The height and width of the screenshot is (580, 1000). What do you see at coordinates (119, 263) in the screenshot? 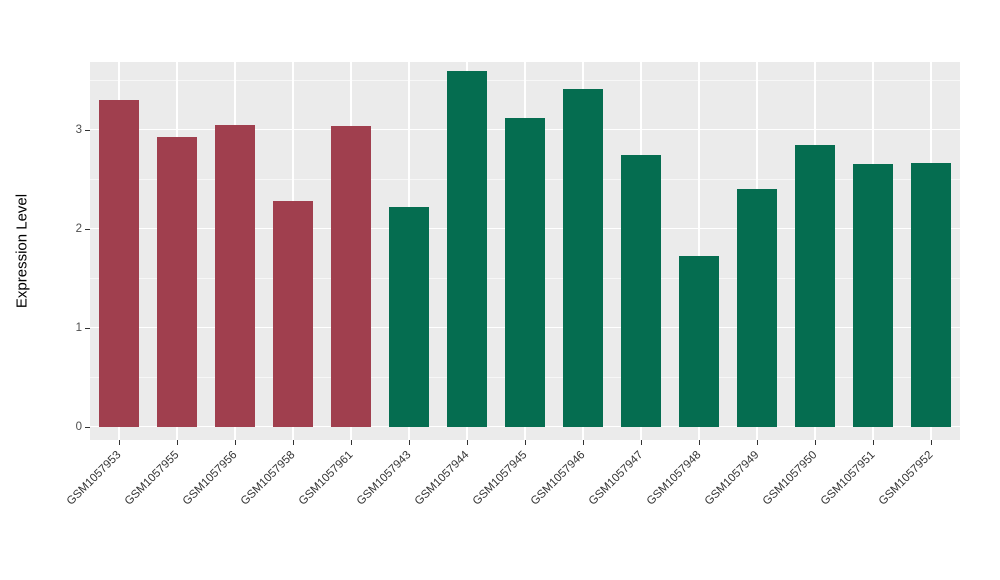
I see `bar-GSM1057953` at bounding box center [119, 263].